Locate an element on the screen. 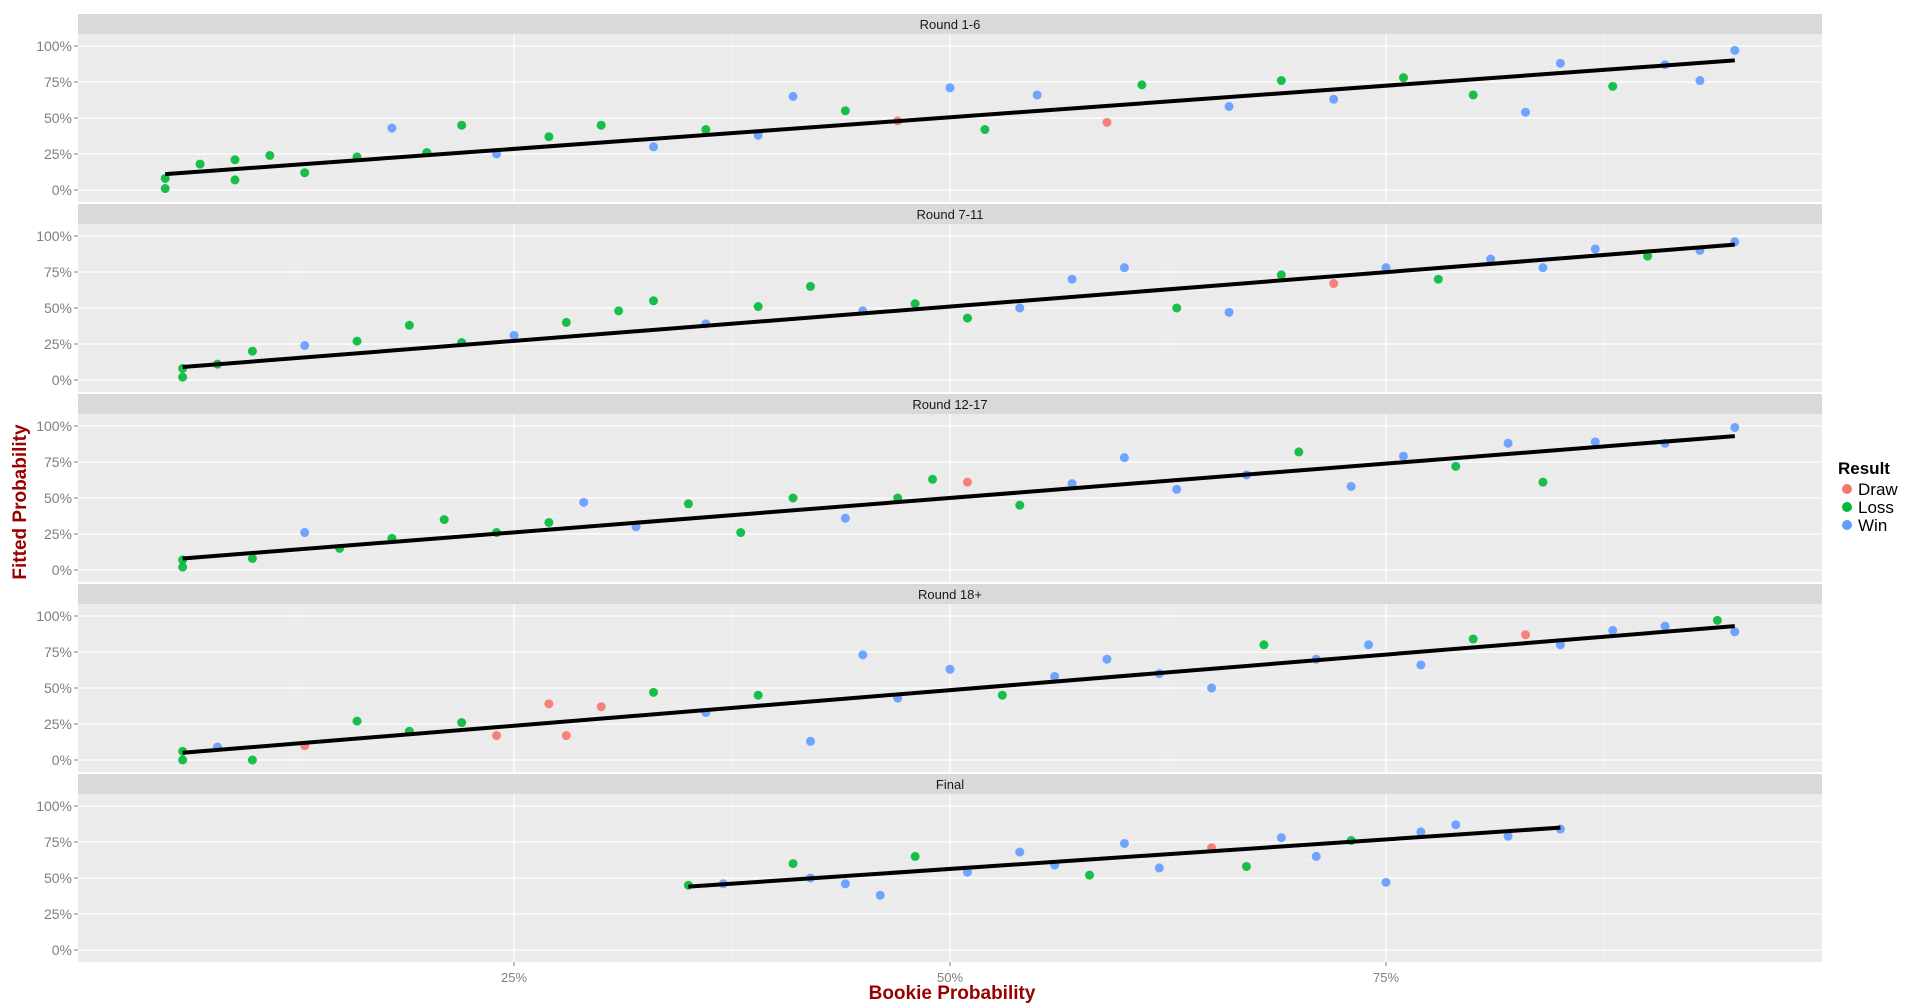 The image size is (1920, 1005). legend-label-win: Win is located at coordinates (1872, 525).